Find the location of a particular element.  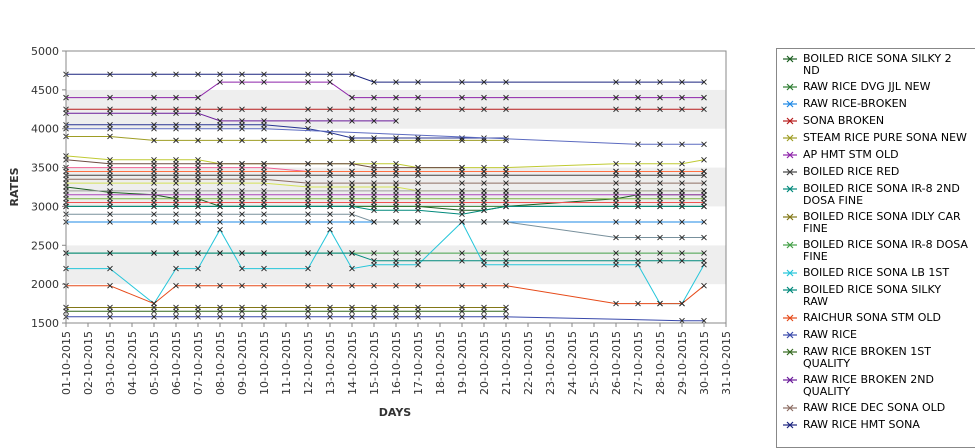

y-tick-label: 2000 is located at coordinates (45, 284).